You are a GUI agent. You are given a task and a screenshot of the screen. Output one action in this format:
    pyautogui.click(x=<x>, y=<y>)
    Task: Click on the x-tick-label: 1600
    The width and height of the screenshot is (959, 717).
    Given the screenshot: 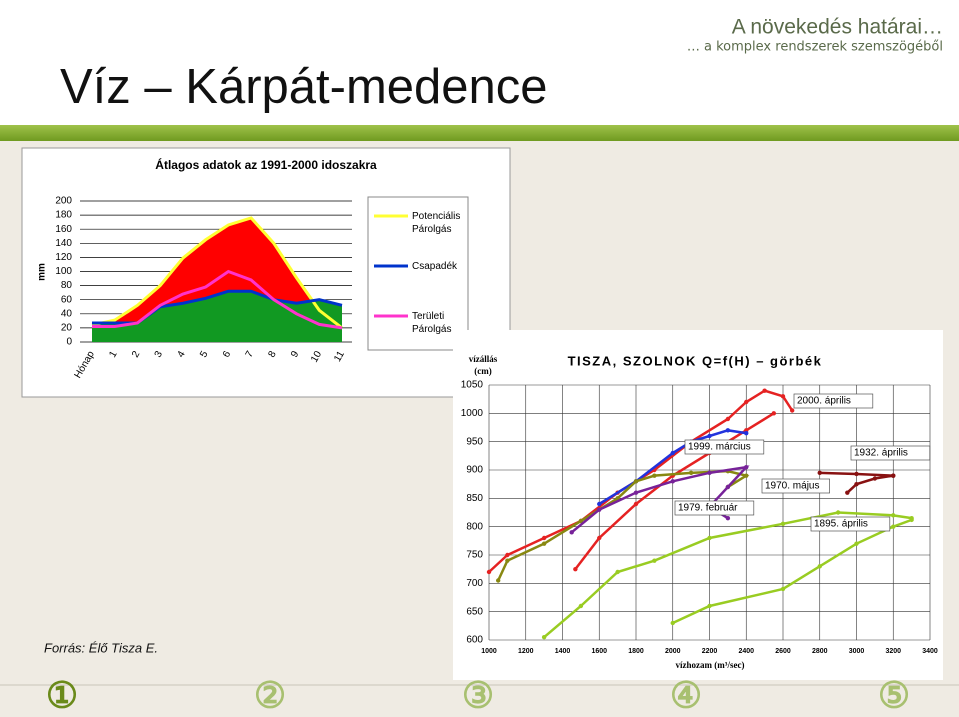 What is the action you would take?
    pyautogui.click(x=599, y=651)
    